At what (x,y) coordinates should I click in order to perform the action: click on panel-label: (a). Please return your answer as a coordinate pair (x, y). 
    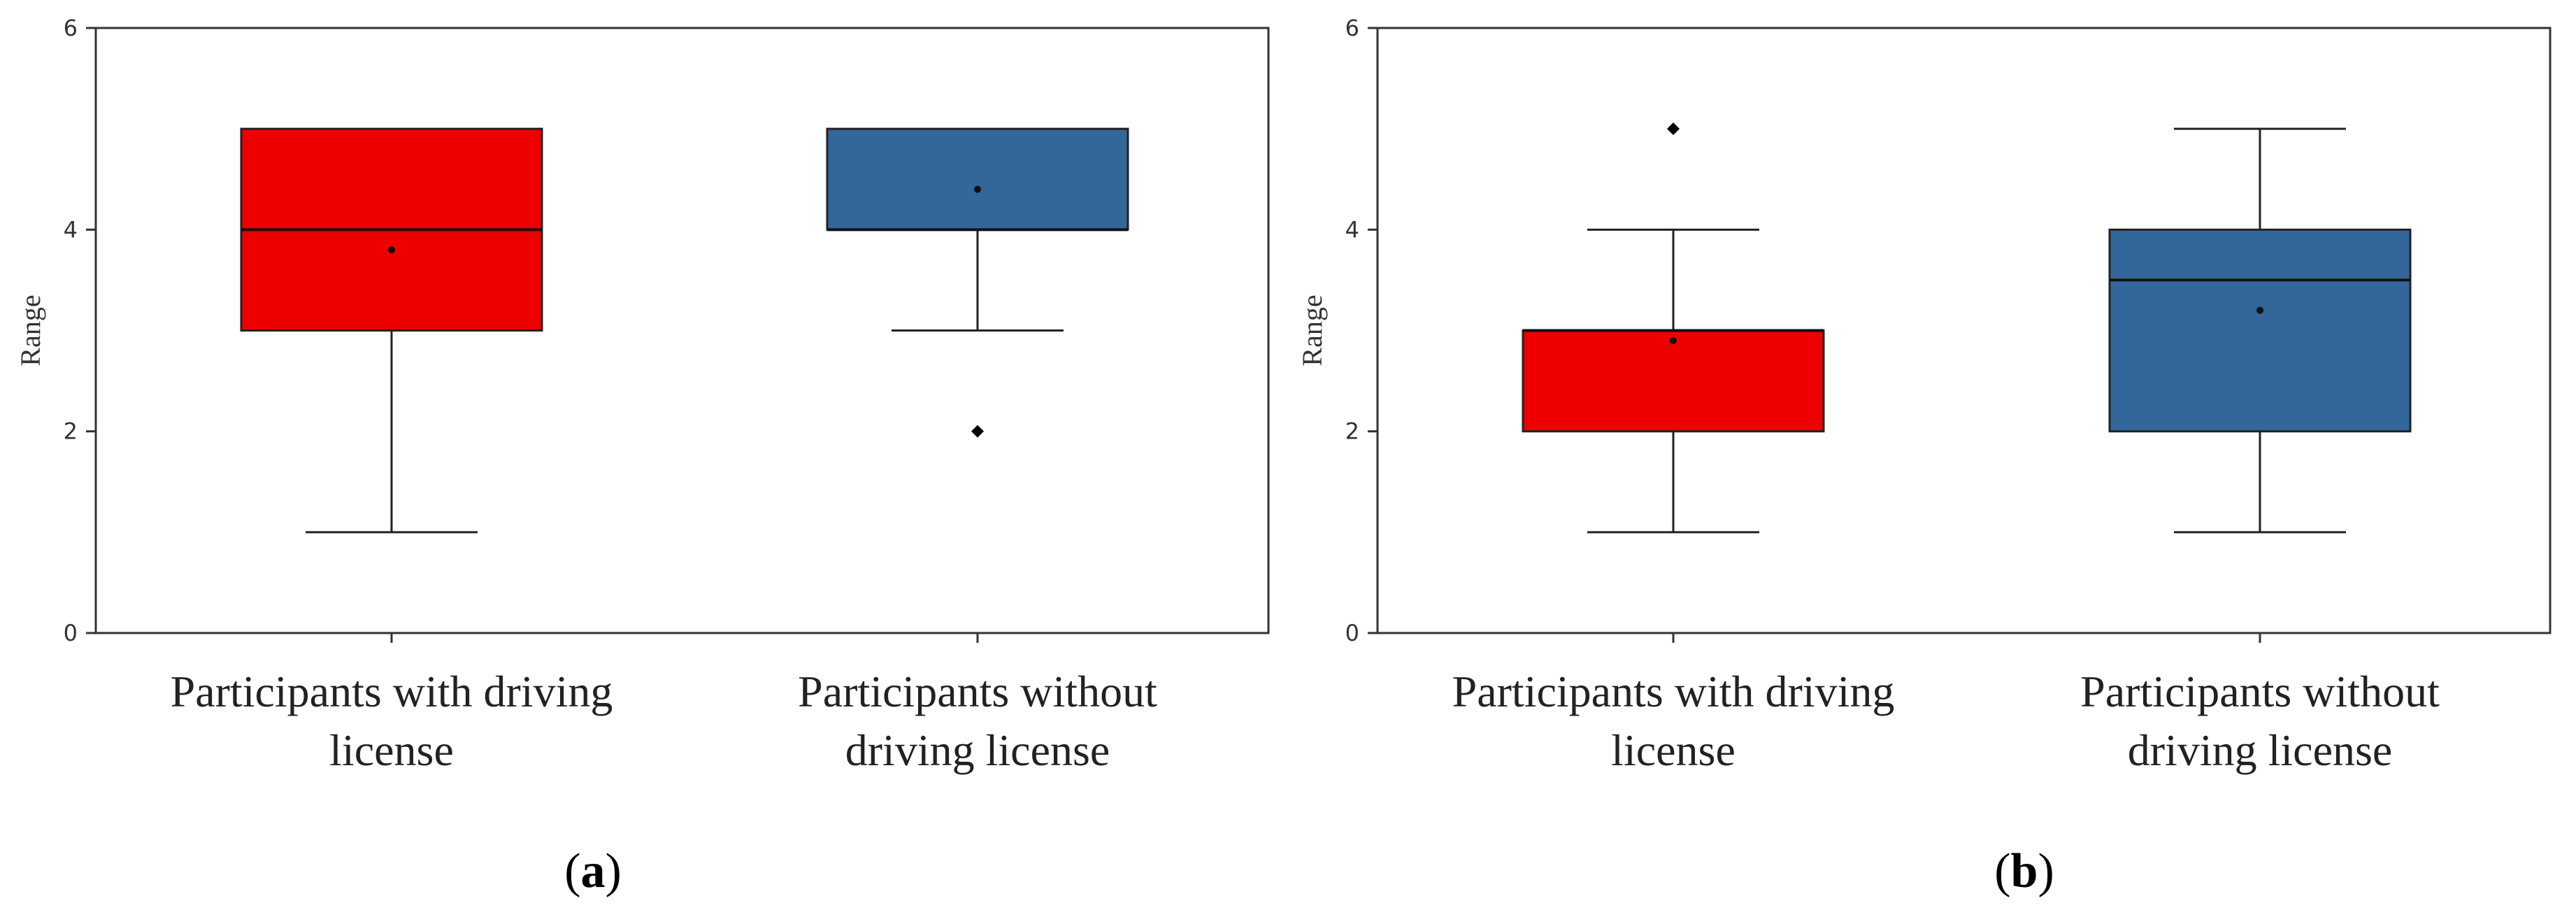
    Looking at the image, I should click on (593, 871).